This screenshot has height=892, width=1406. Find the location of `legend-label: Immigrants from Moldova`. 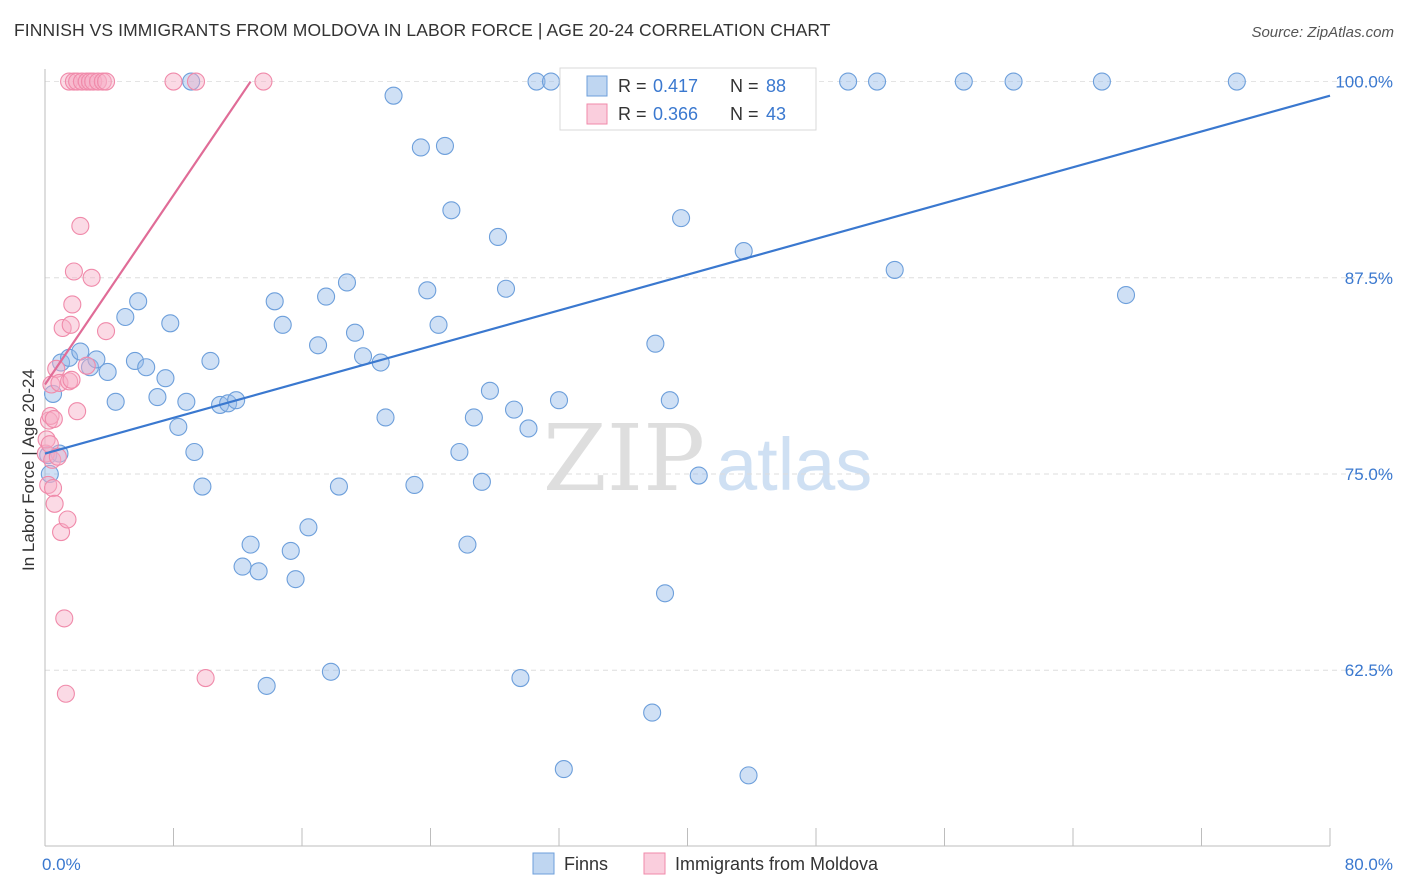

legend-label: Immigrants from Moldova is located at coordinates (777, 864).